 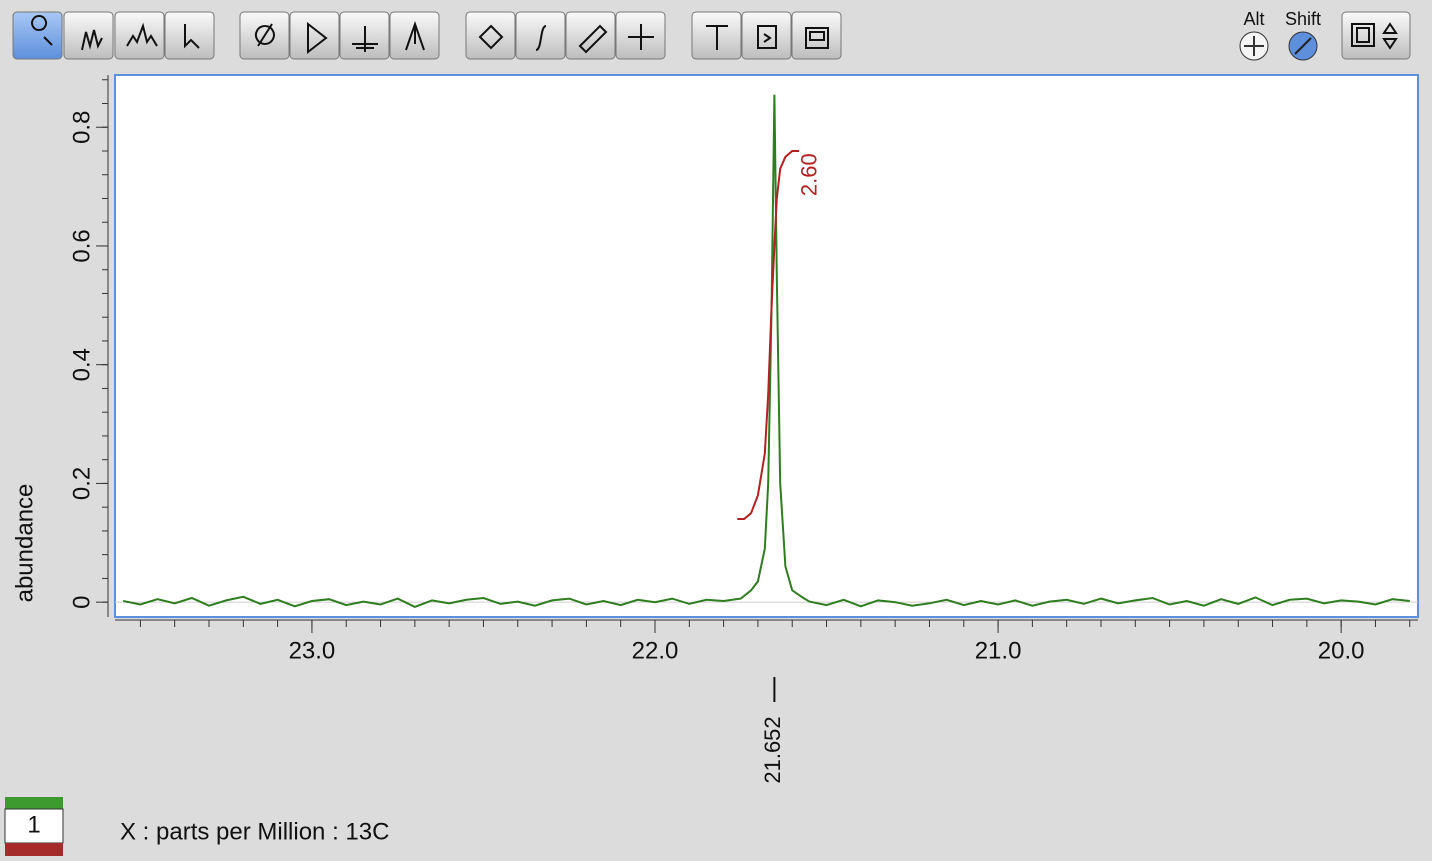 I want to click on peak-label: 21.652, so click(x=772, y=749).